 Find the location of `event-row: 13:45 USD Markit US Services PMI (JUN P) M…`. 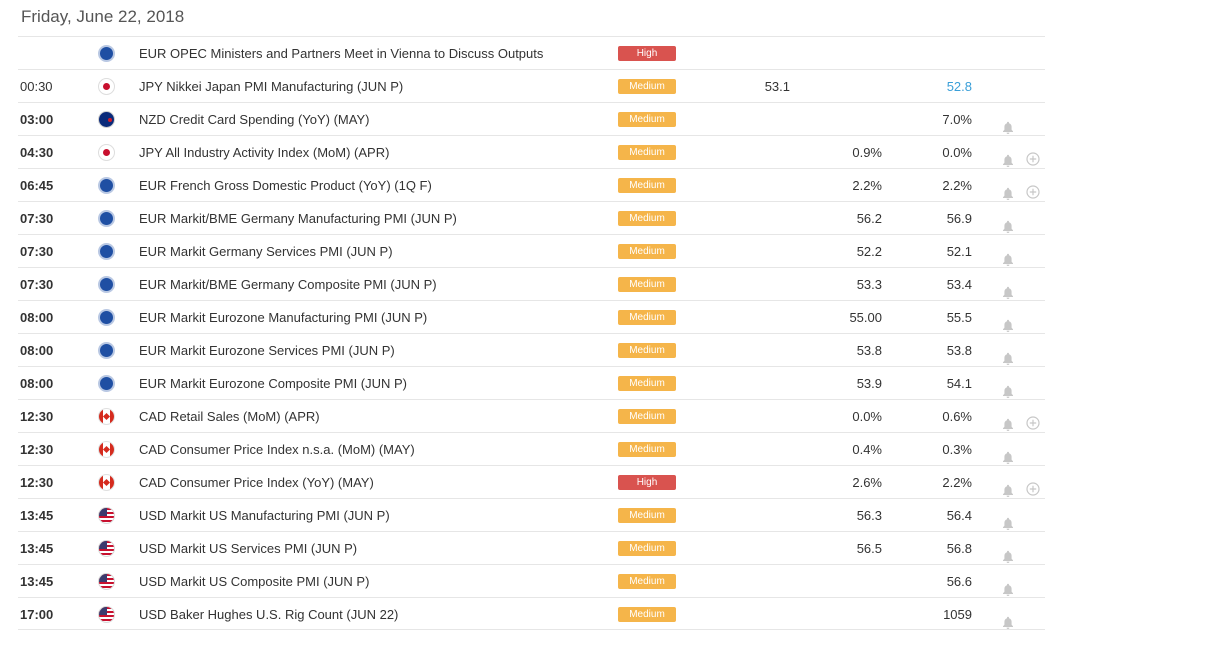

event-row: 13:45 USD Markit US Services PMI (JUN P) M… is located at coordinates (531, 547).